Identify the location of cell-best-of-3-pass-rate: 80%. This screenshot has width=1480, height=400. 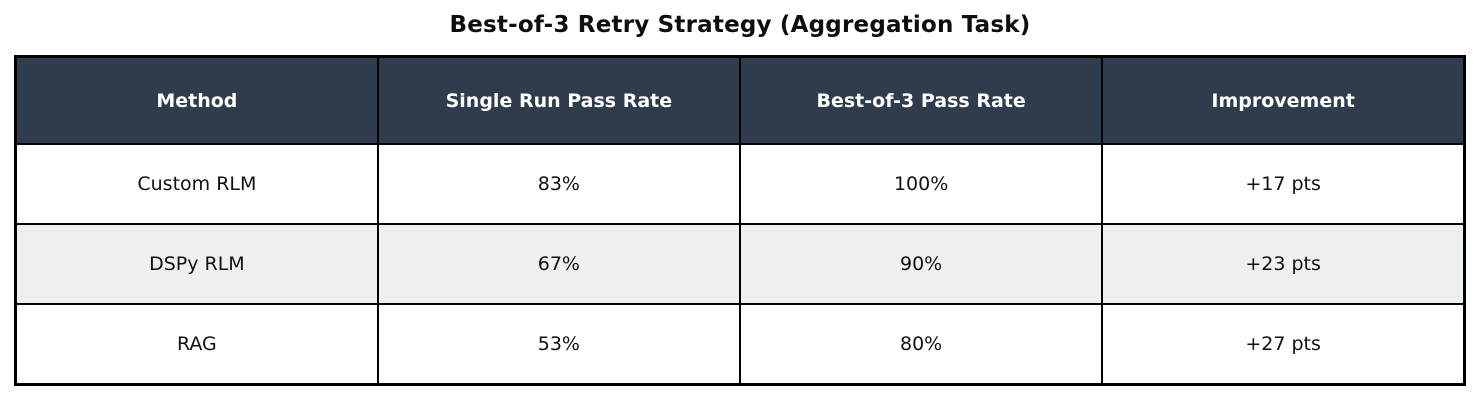
(921, 344).